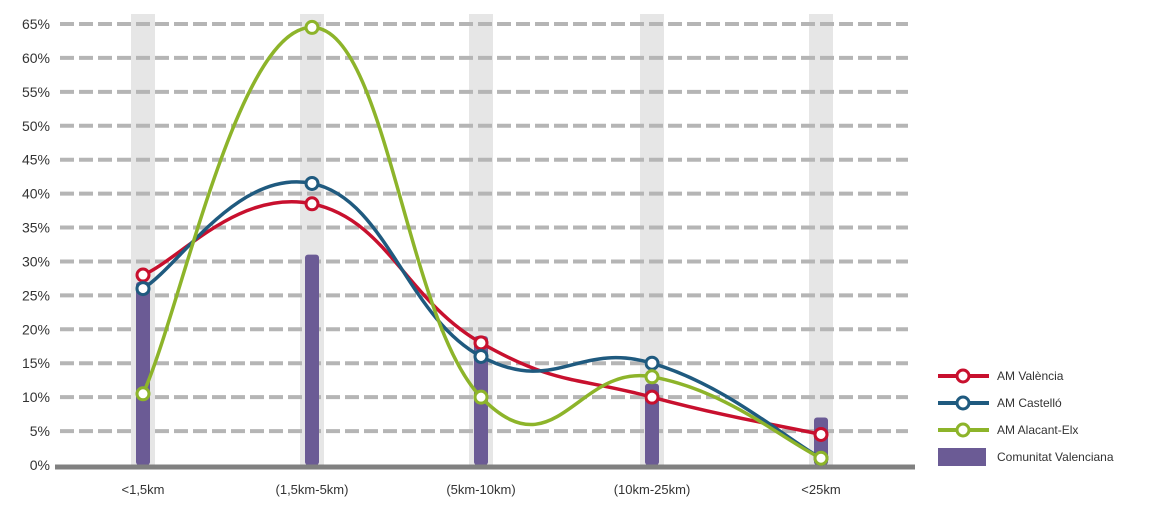 This screenshot has height=505, width=1173. What do you see at coordinates (36, 58) in the screenshot?
I see `y-tick-label: 60%` at bounding box center [36, 58].